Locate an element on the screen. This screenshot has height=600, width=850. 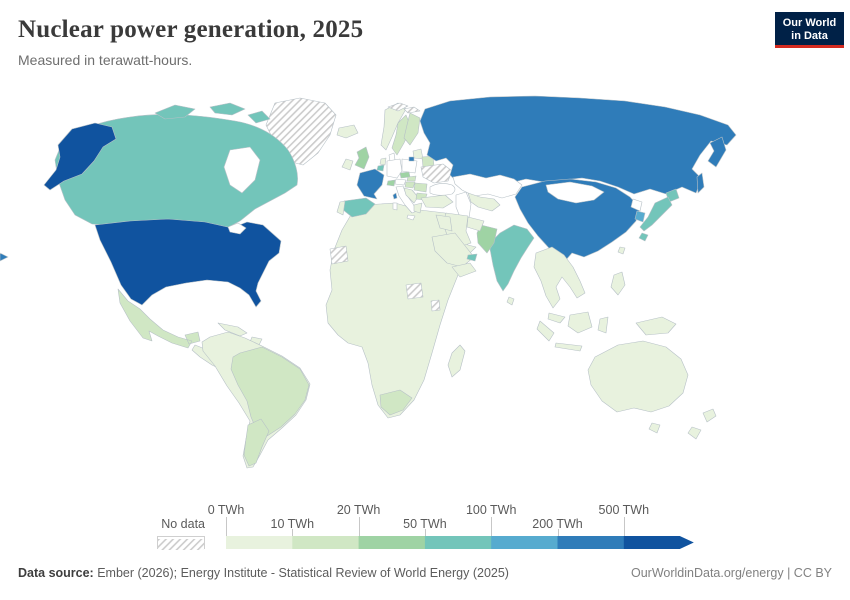
legend-tick-label: 20 TWh is located at coordinates (358, 510).